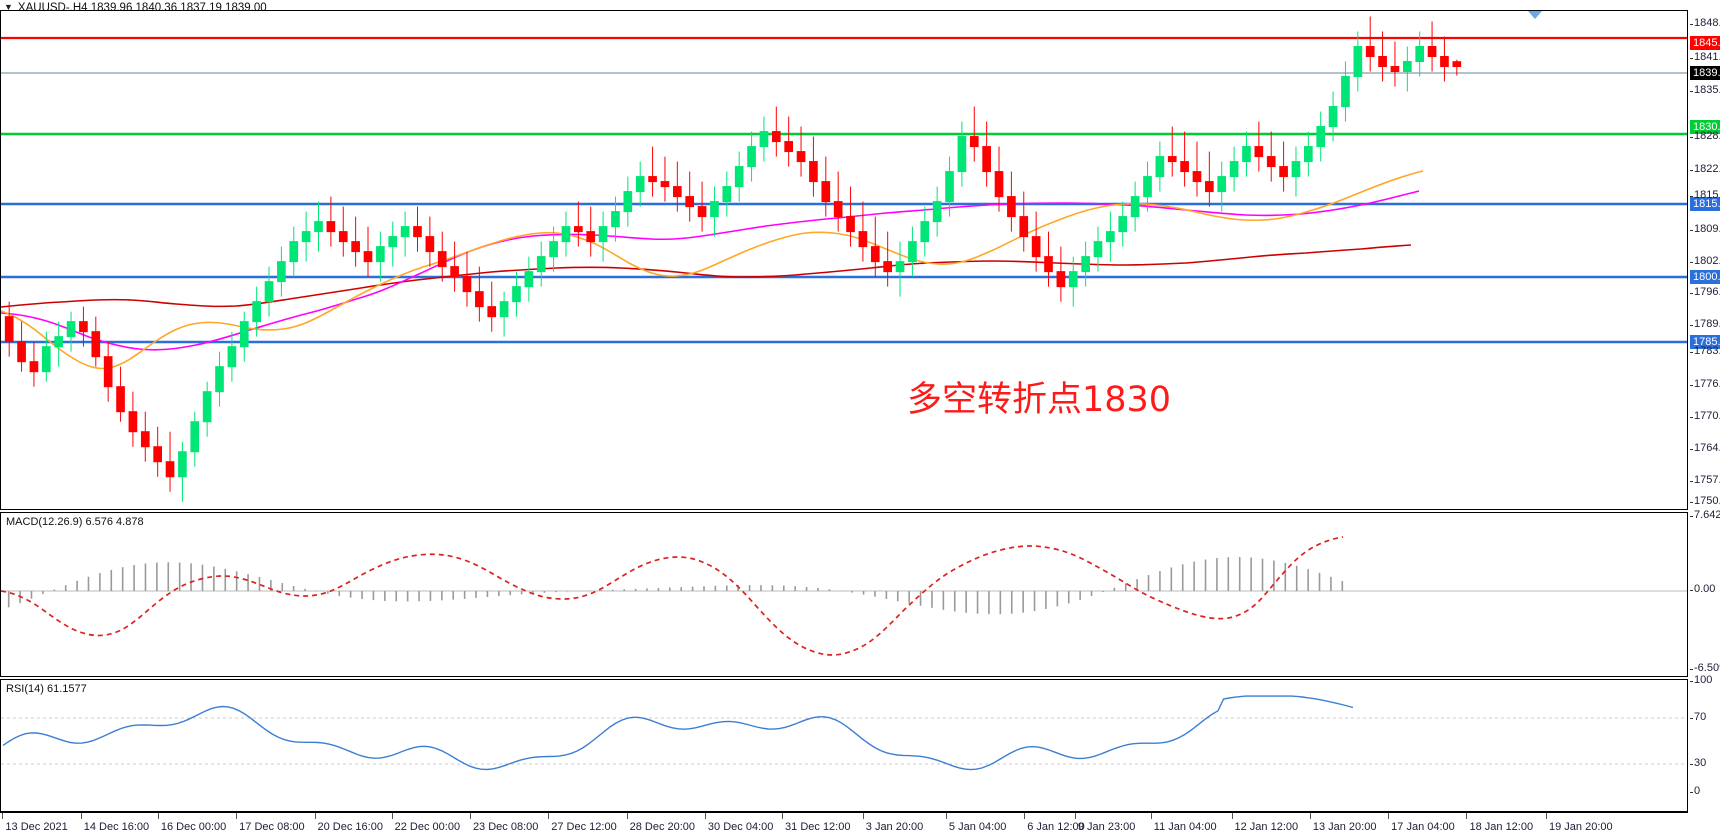 The height and width of the screenshot is (839, 1720). I want to click on price-level-tag: 1800.00, so click(1705, 277).